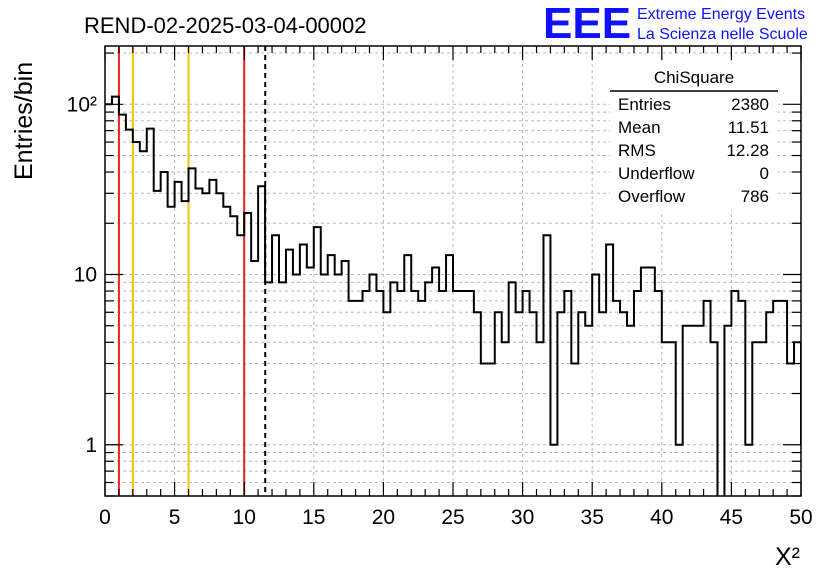 The width and height of the screenshot is (836, 572). Describe the element at coordinates (652, 196) in the screenshot. I see `stats-label-overflow: Overflow` at that location.